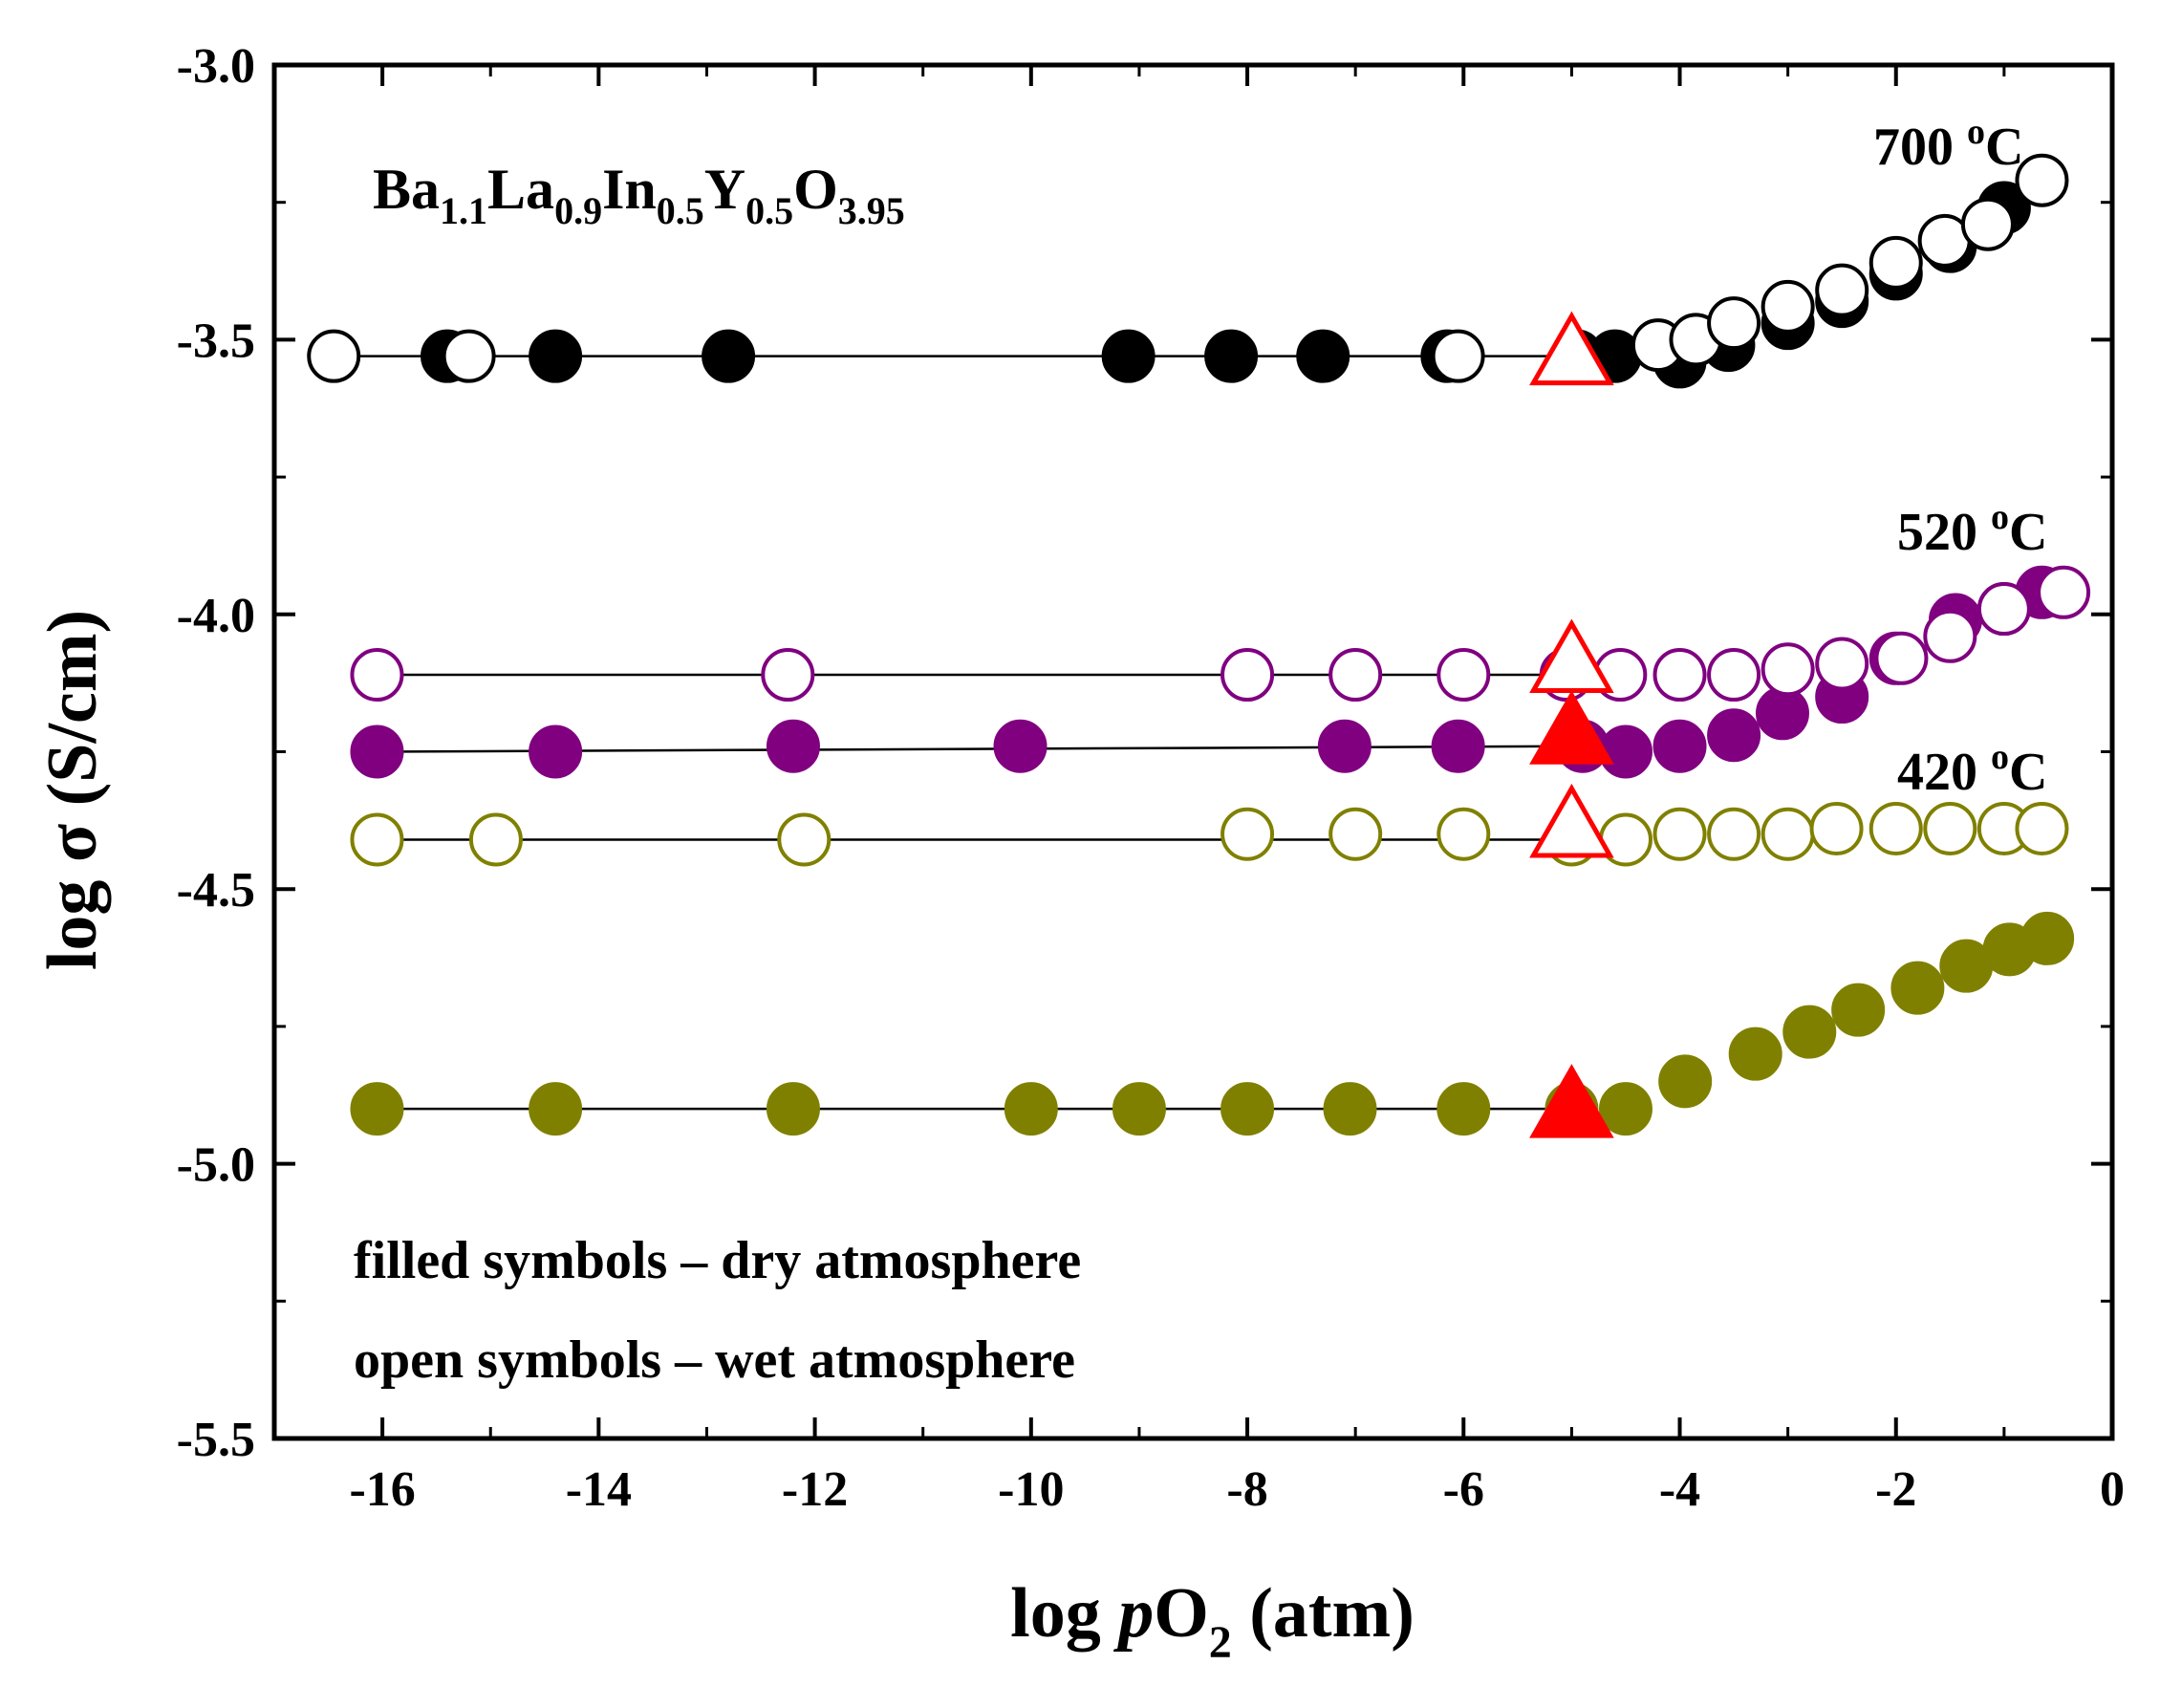 The width and height of the screenshot is (2160, 1708). I want to click on data-point-triangle-520-filled, so click(1571, 727).